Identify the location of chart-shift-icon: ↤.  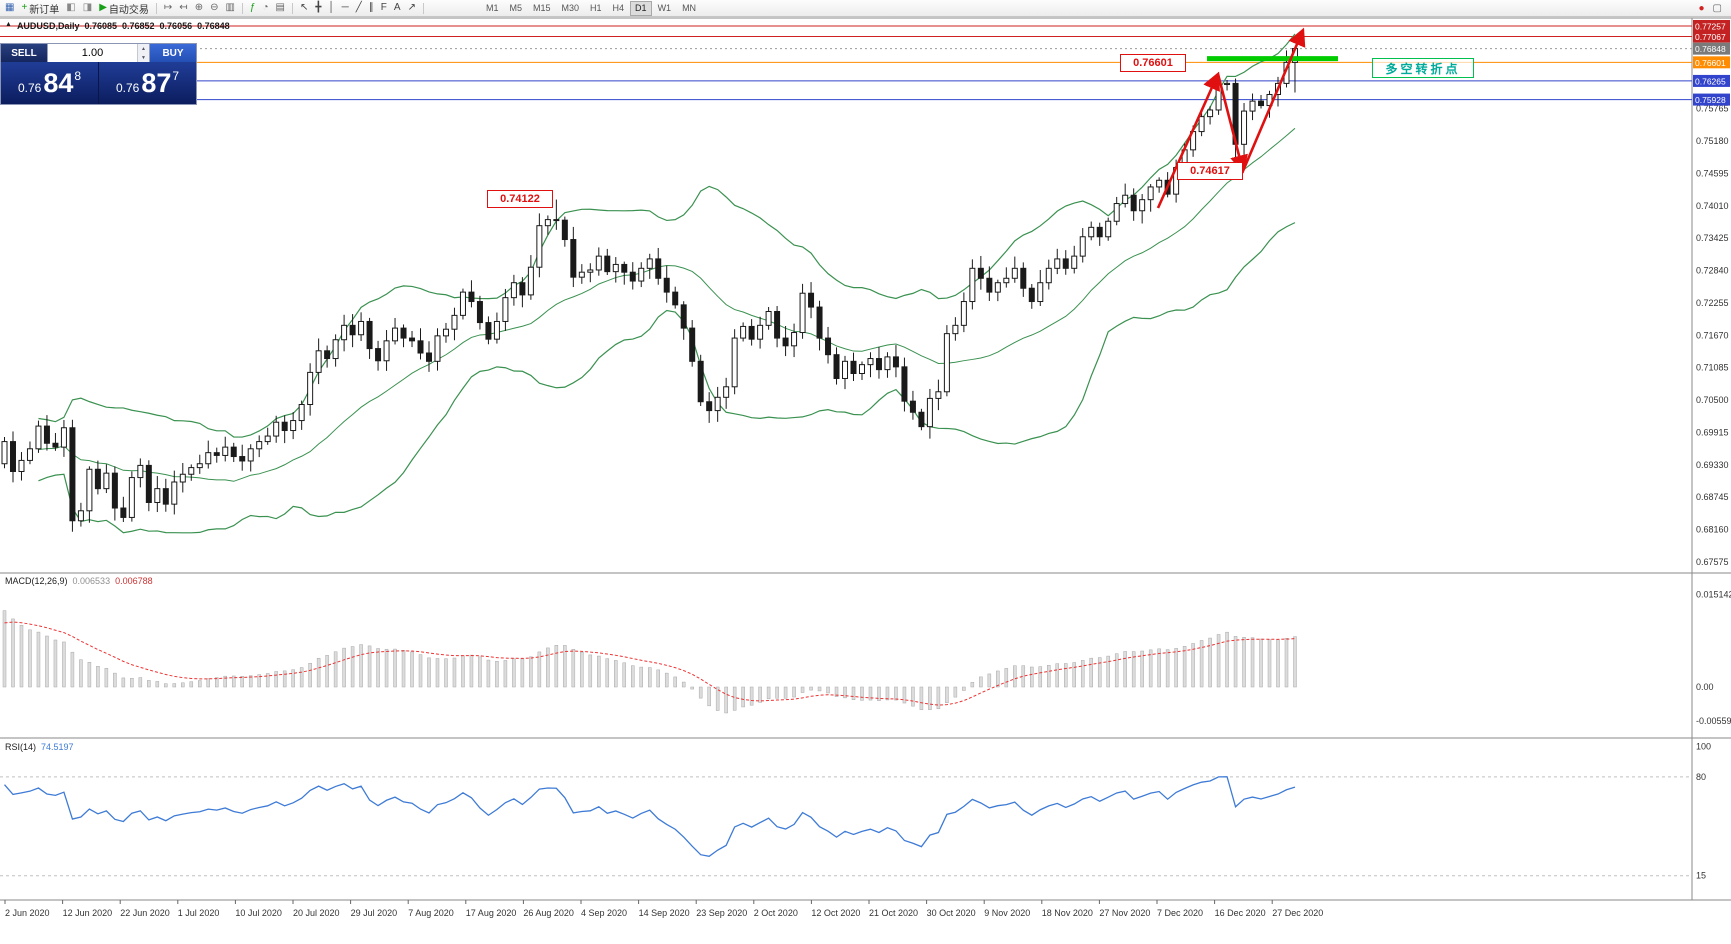
(183, 8).